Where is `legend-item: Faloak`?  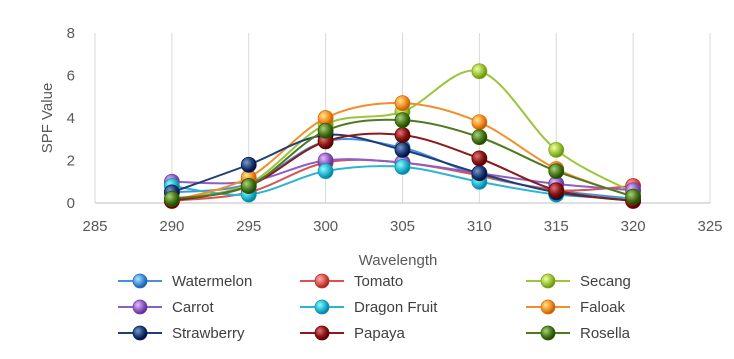
legend-item: Faloak is located at coordinates (576, 307).